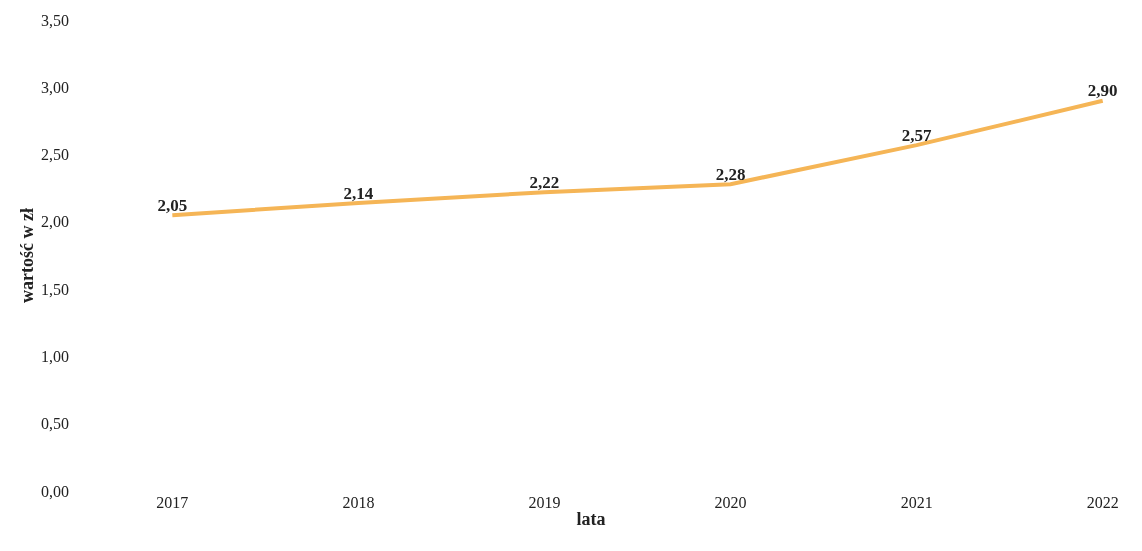  Describe the element at coordinates (172, 205) in the screenshot. I see `data-label: 2,05` at that location.